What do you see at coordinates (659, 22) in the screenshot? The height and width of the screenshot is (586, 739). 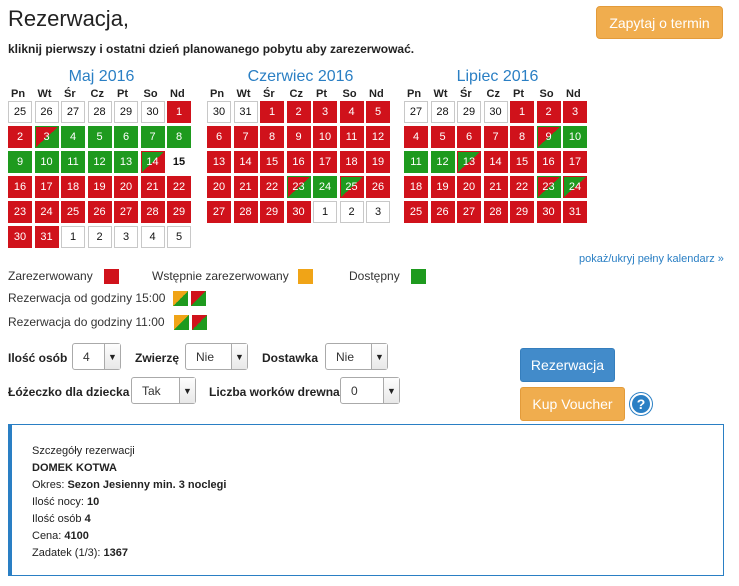 I see `ask-about-date-button: Zapytaj o termin` at bounding box center [659, 22].